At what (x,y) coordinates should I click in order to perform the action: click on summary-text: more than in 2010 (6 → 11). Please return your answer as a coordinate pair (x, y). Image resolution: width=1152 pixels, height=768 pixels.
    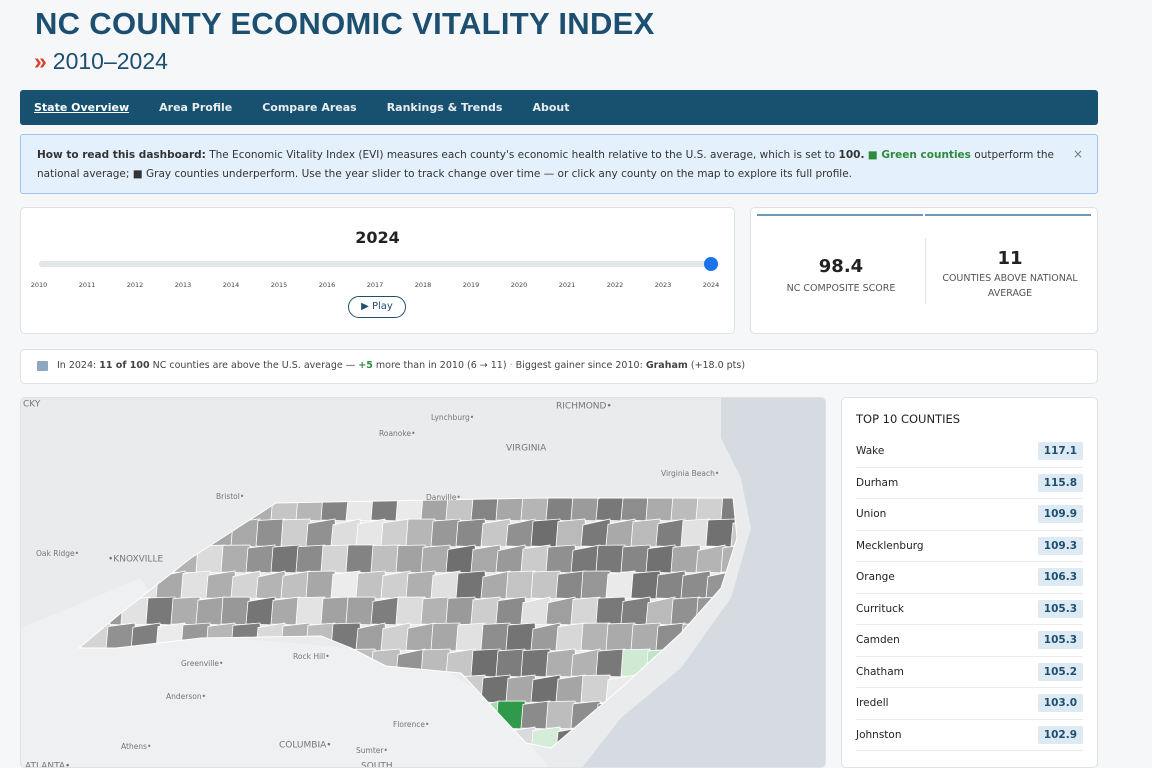
    Looking at the image, I should click on (441, 365).